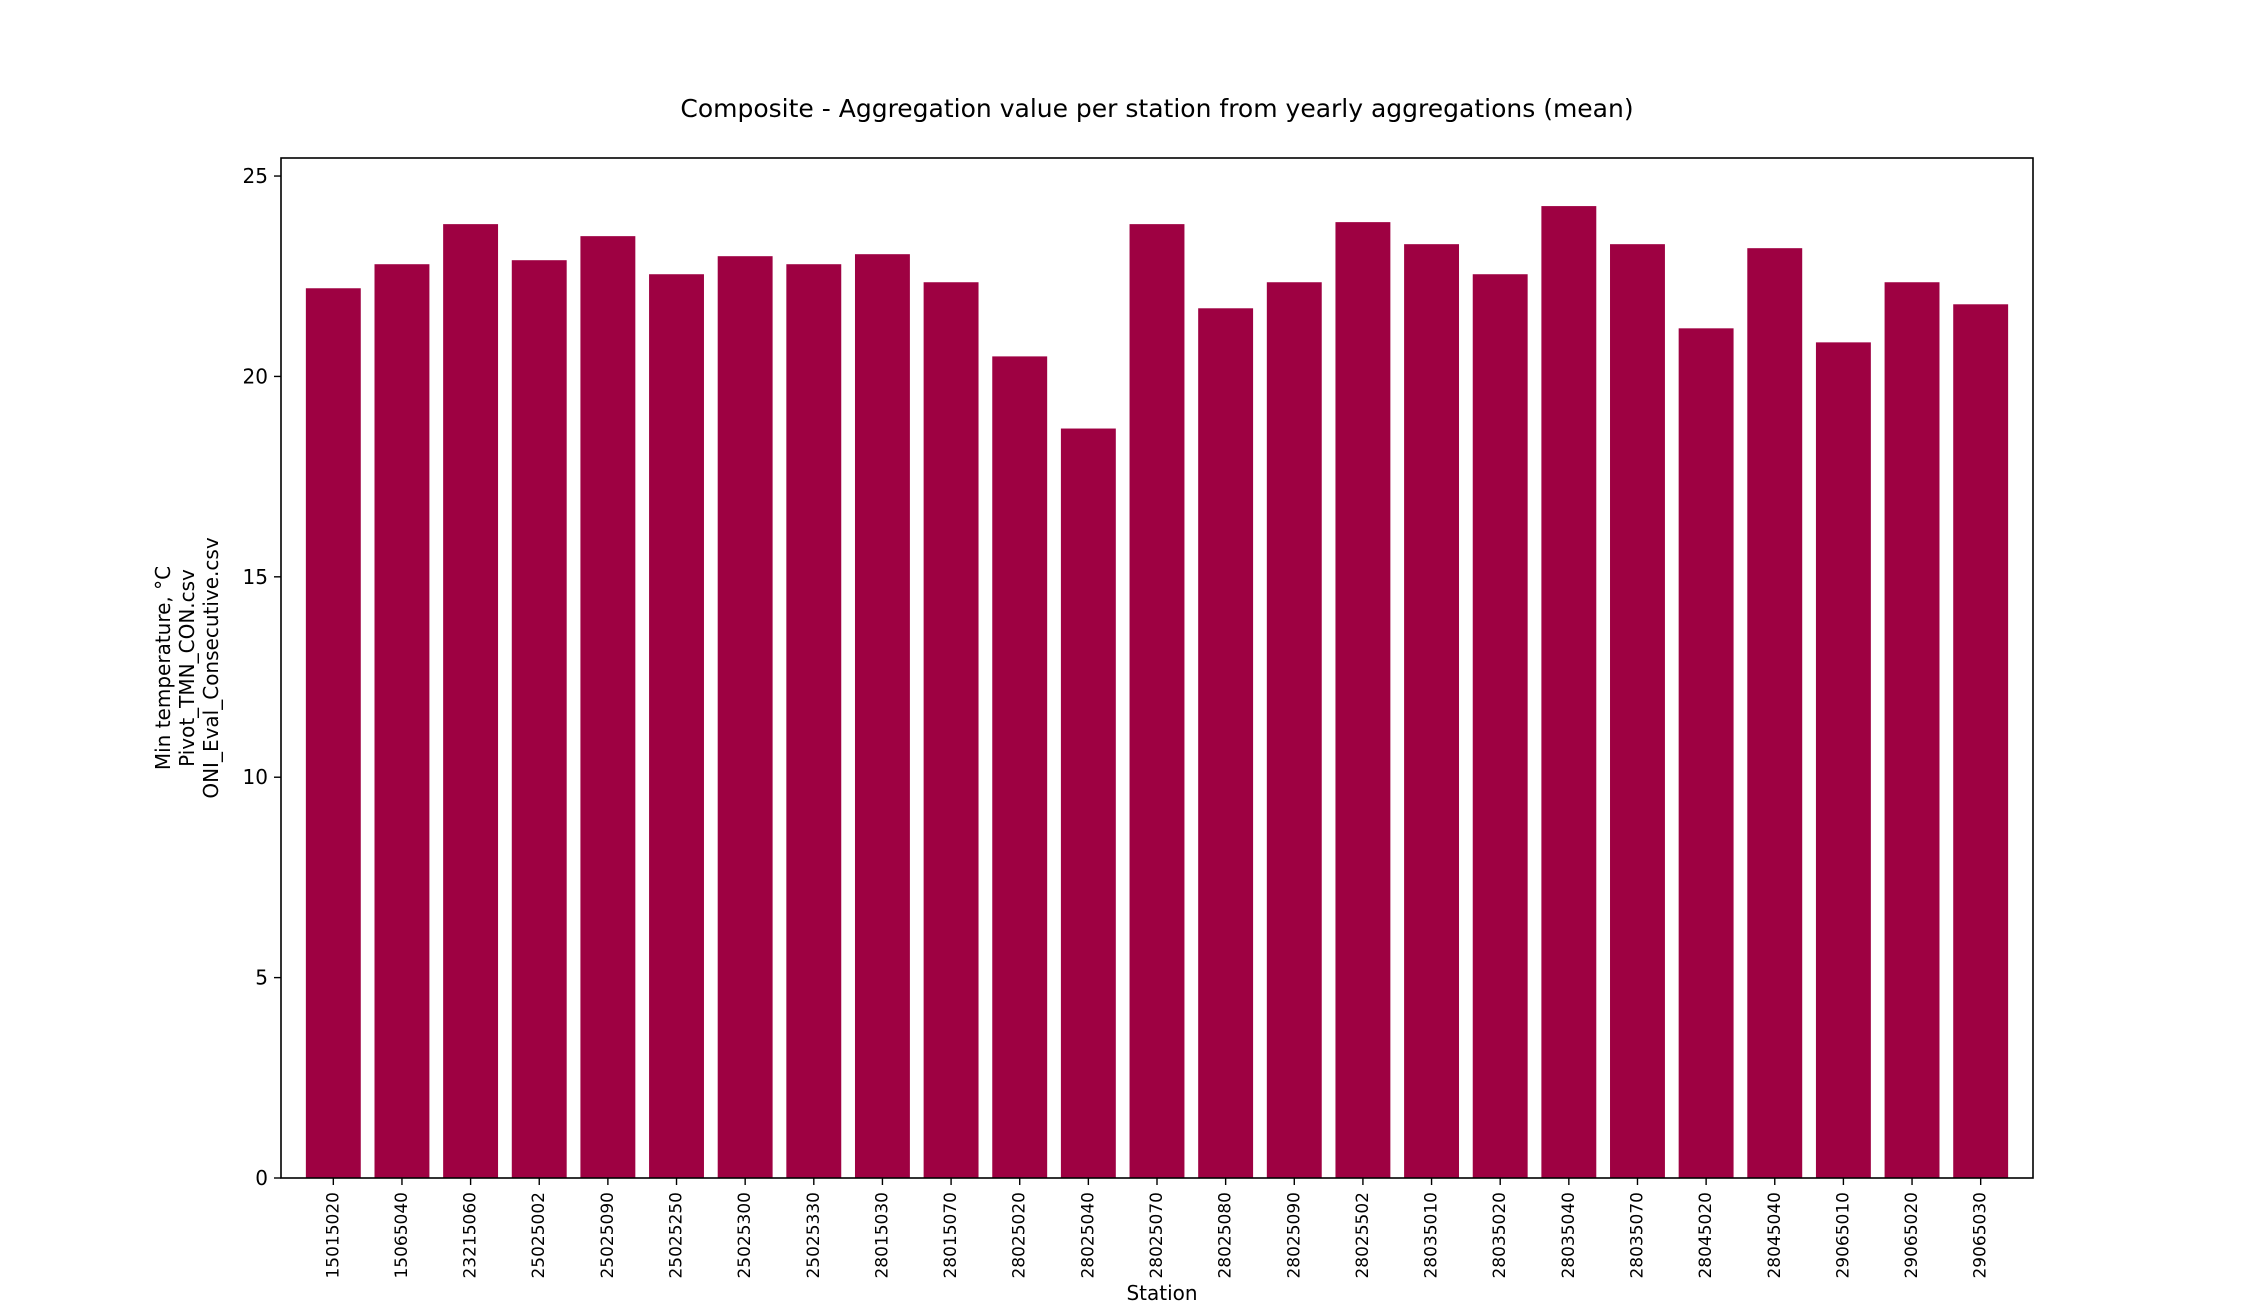 Image resolution: width=2250 pixels, height=1316 pixels. What do you see at coordinates (1912, 1235) in the screenshot?
I see `x-tick-label: 29065020` at bounding box center [1912, 1235].